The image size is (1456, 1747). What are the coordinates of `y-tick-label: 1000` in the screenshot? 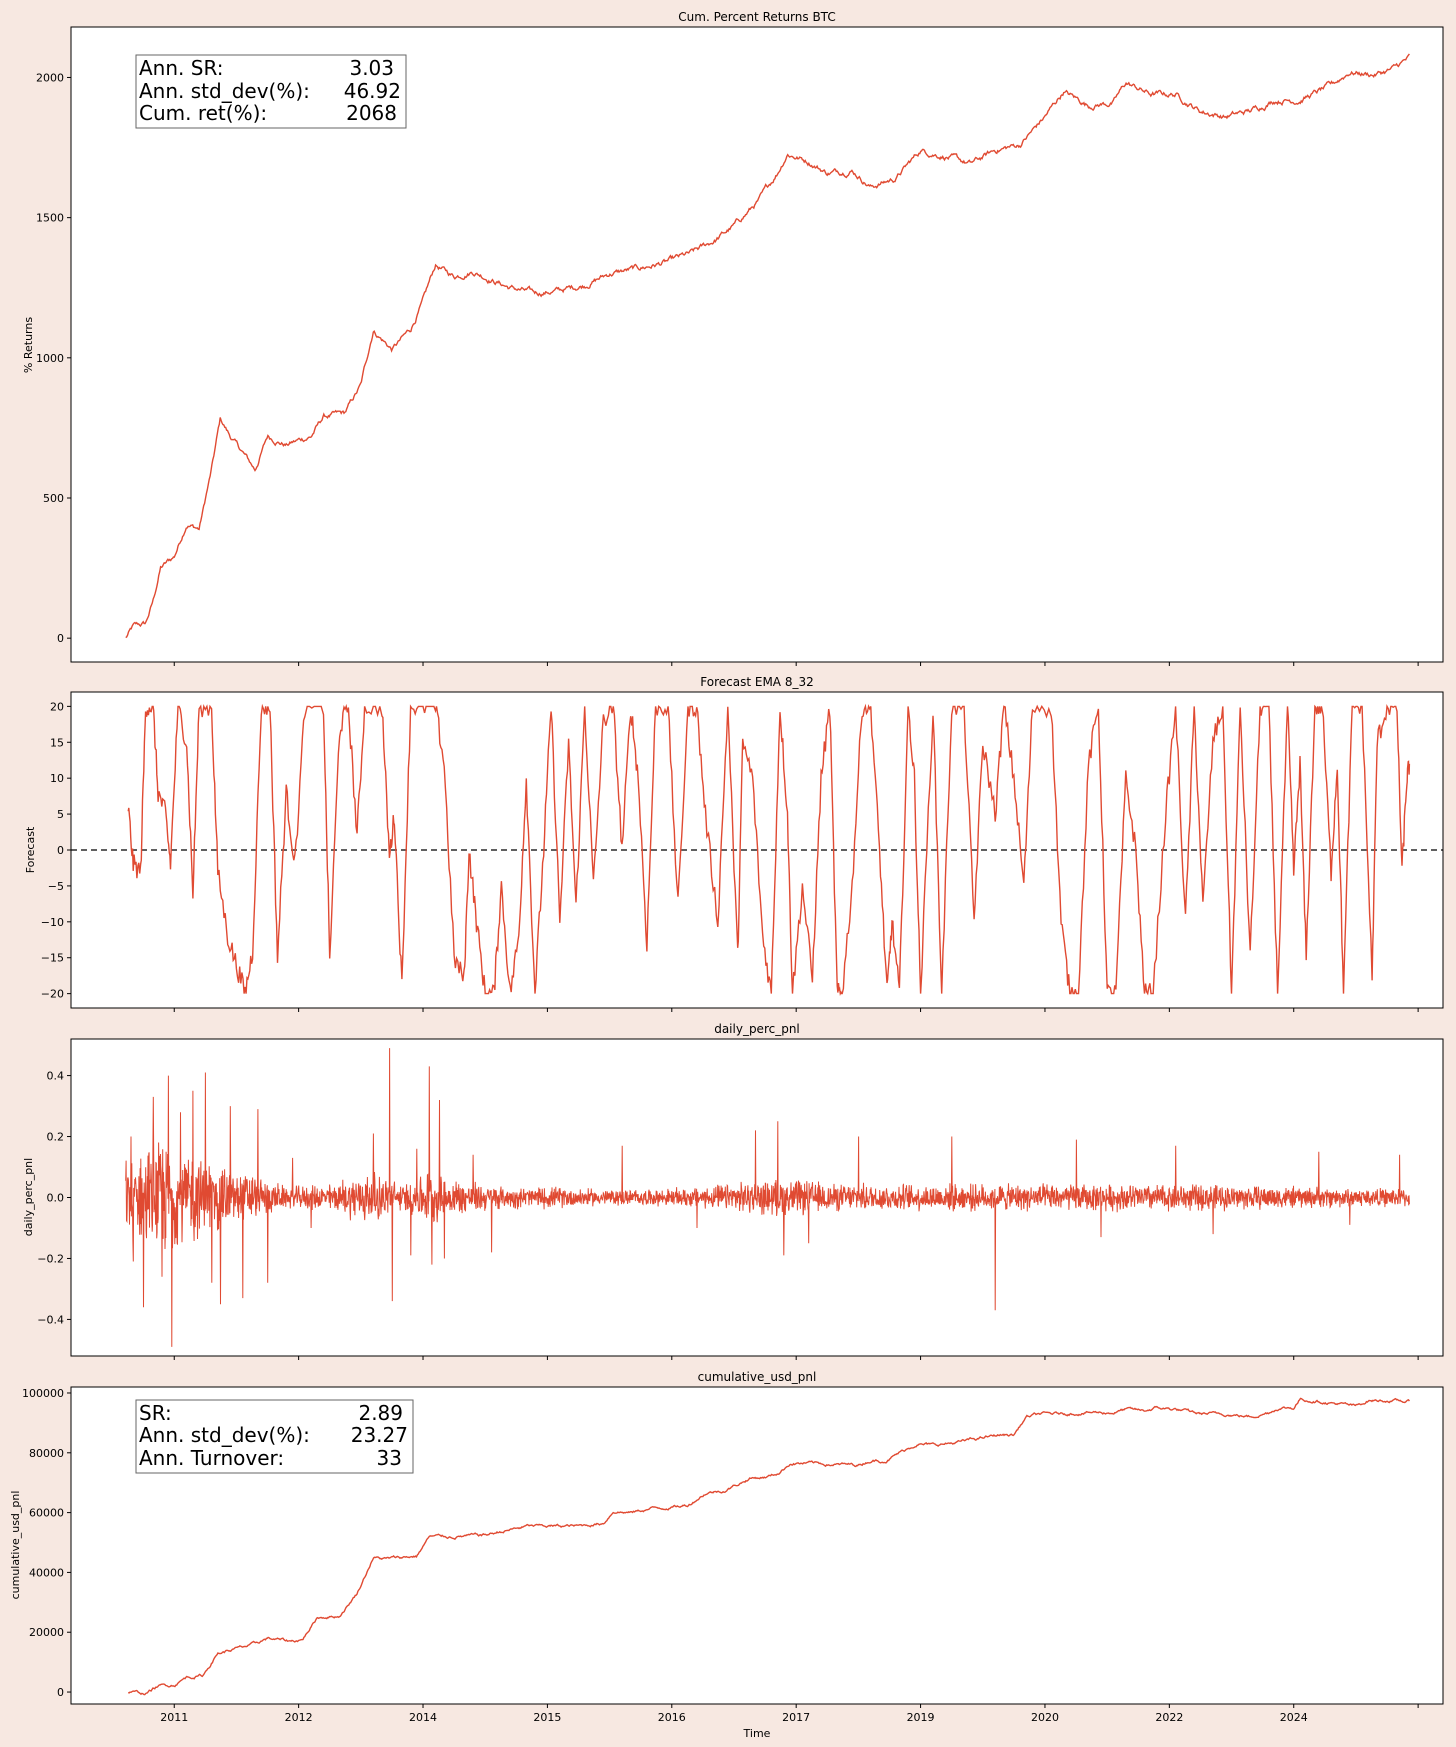 It's located at (50, 358).